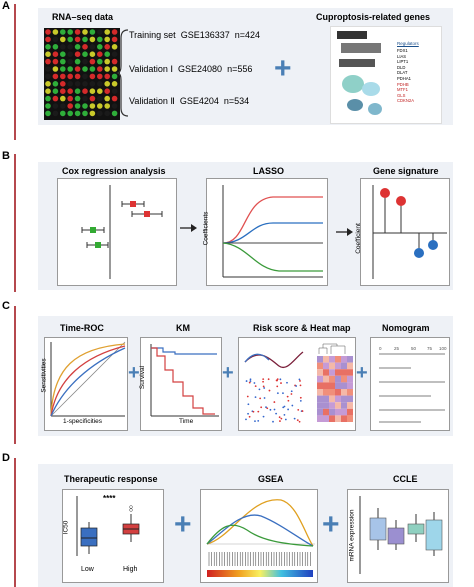 The image size is (474, 587). I want to click on gsea-title: GSEA, so click(271, 479).